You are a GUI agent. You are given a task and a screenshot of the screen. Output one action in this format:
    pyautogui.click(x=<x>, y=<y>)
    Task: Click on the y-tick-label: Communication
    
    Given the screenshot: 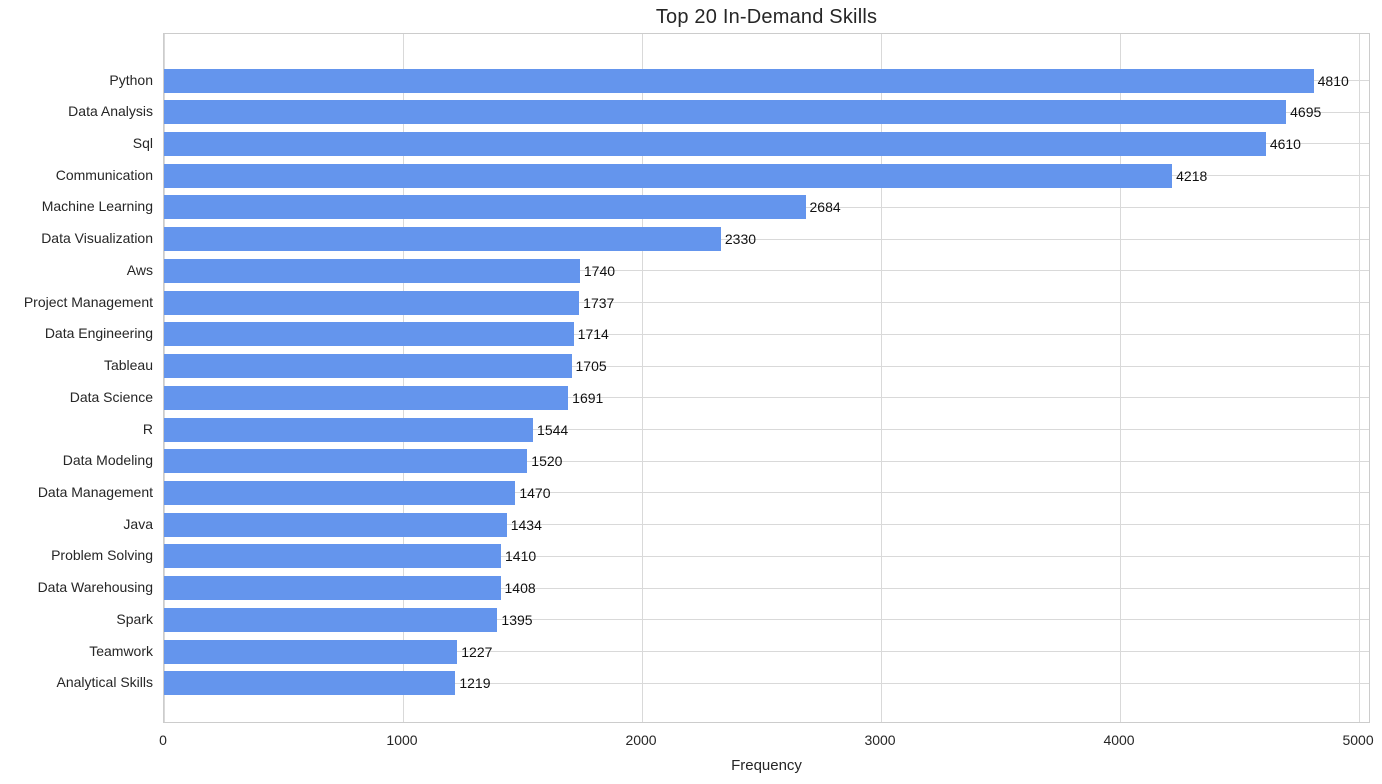 What is the action you would take?
    pyautogui.click(x=104, y=174)
    